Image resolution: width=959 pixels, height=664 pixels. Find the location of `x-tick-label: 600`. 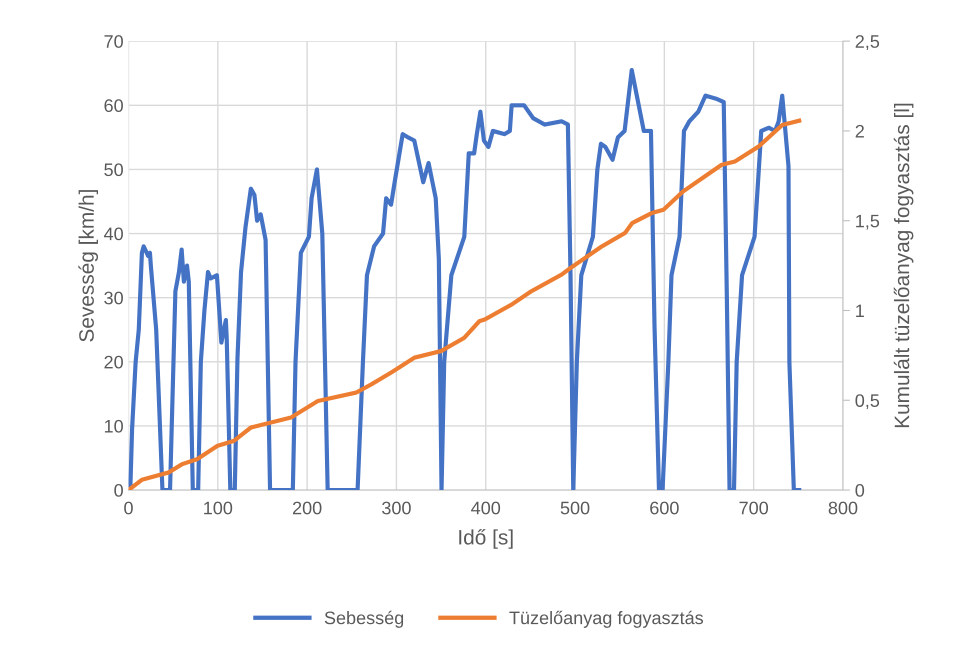

x-tick-label: 600 is located at coordinates (664, 508).